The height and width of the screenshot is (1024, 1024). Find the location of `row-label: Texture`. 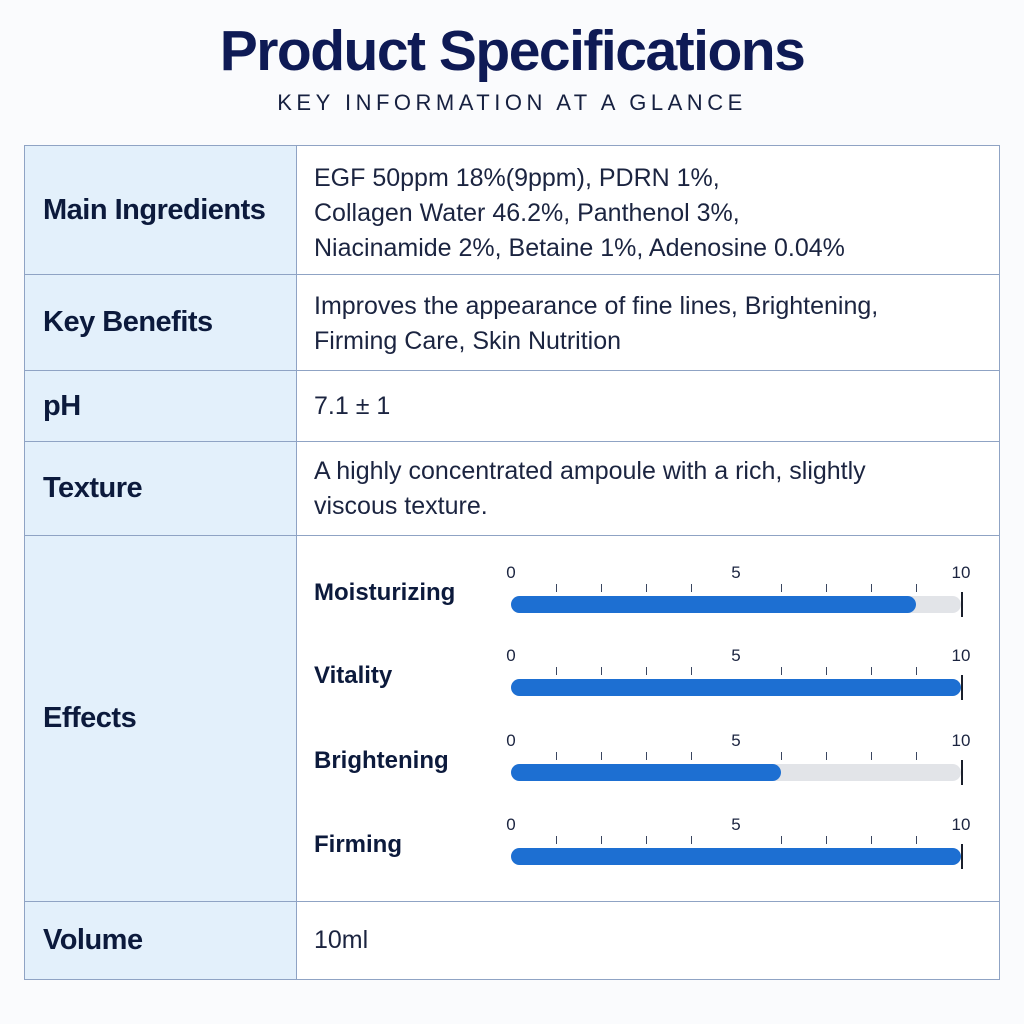

row-label: Texture is located at coordinates (93, 488).